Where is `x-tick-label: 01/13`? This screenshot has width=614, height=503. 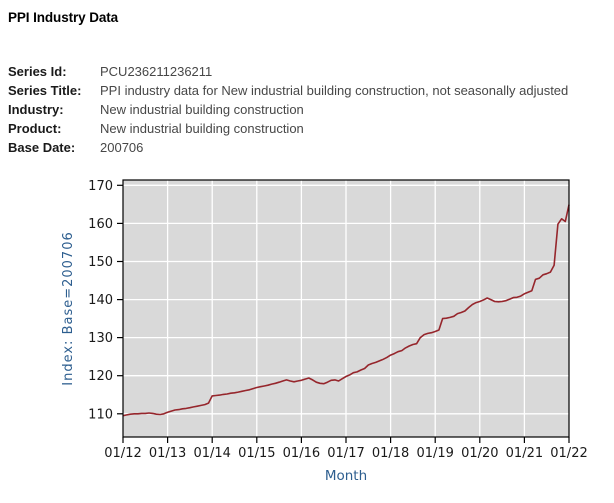 x-tick-label: 01/13 is located at coordinates (167, 453).